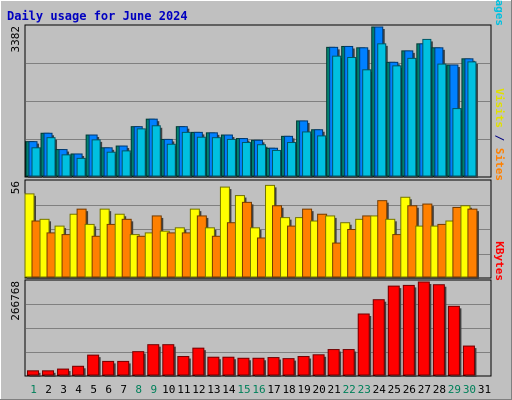 This screenshot has height=400, width=512. What do you see at coordinates (288, 389) in the screenshot?
I see `x-tick-label-day: 18` at bounding box center [288, 389].